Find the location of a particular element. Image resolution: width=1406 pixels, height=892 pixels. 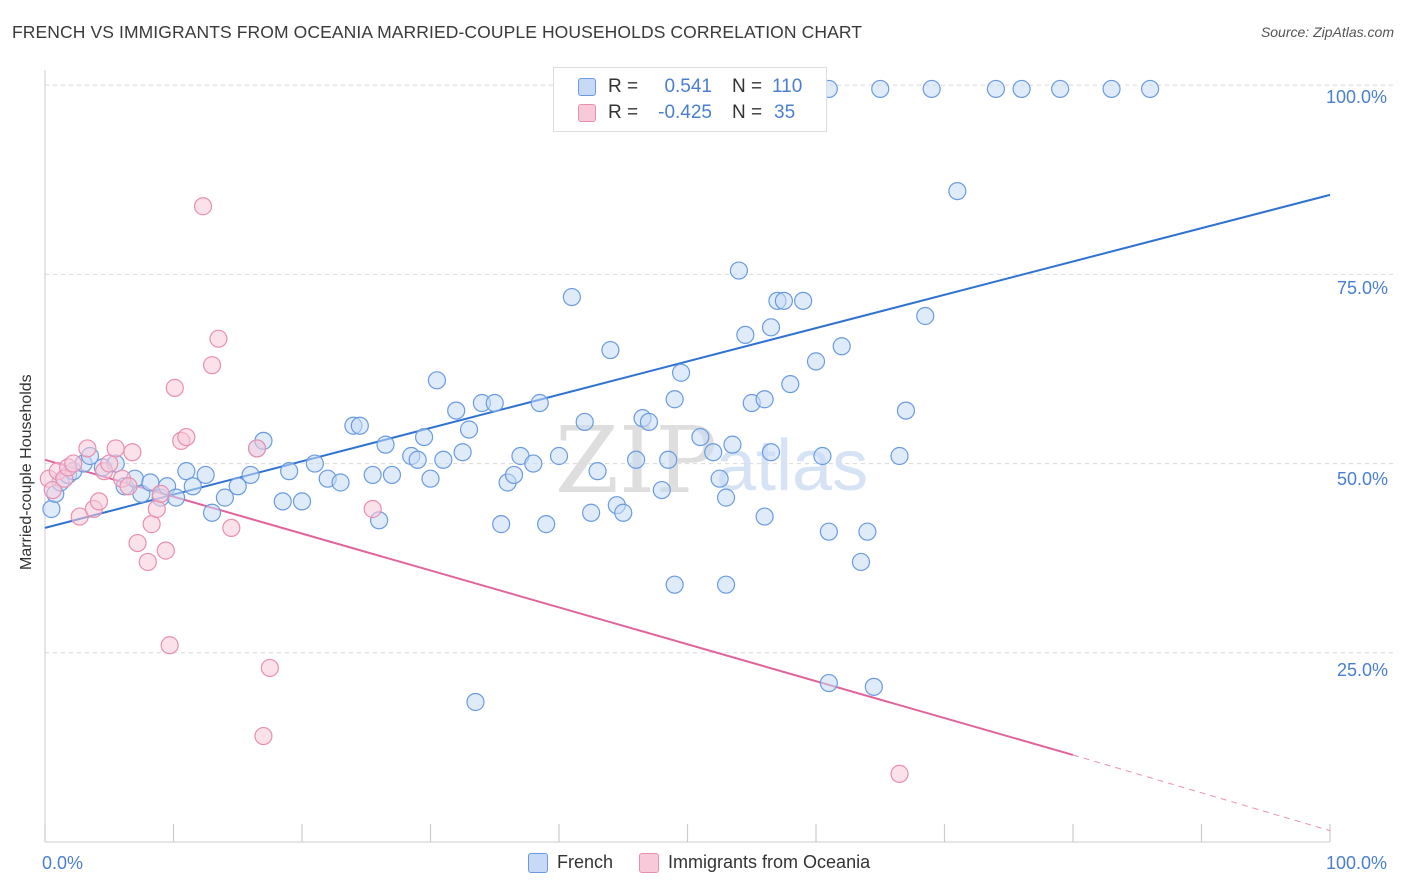

series-legend-french: French is located at coordinates (570, 862).